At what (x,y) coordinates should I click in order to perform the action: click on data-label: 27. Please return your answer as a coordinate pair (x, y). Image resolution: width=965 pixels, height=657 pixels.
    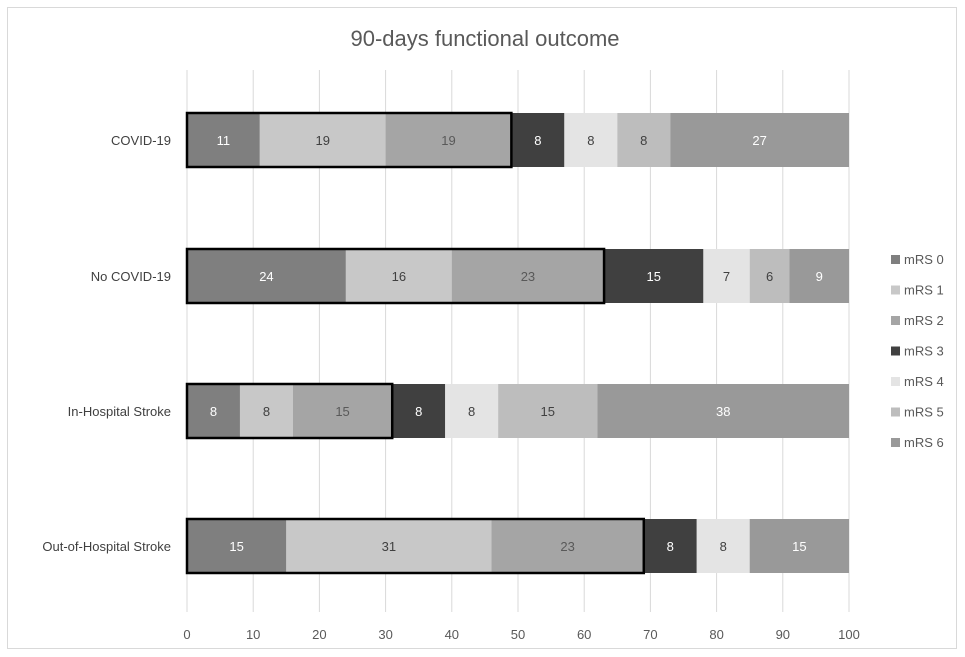
    Looking at the image, I should click on (759, 140).